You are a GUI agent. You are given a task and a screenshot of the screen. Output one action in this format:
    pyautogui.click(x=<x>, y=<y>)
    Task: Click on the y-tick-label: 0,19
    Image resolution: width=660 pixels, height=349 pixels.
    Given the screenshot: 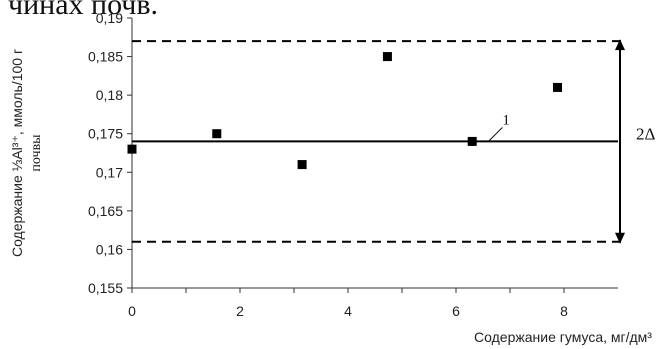 What is the action you would take?
    pyautogui.click(x=109, y=18)
    